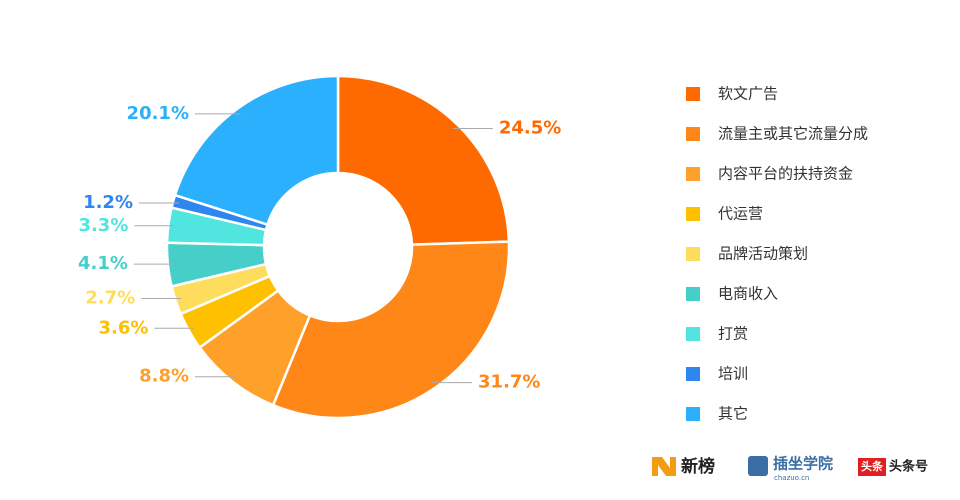  I want to click on data-label: 1.2%, so click(108, 202).